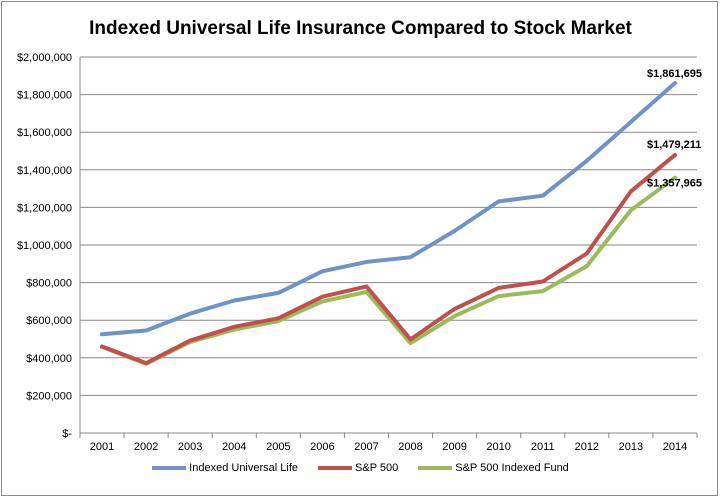 Image resolution: width=721 pixels, height=499 pixels. Describe the element at coordinates (674, 184) in the screenshot. I see `data-label-end: $1,357,965` at that location.